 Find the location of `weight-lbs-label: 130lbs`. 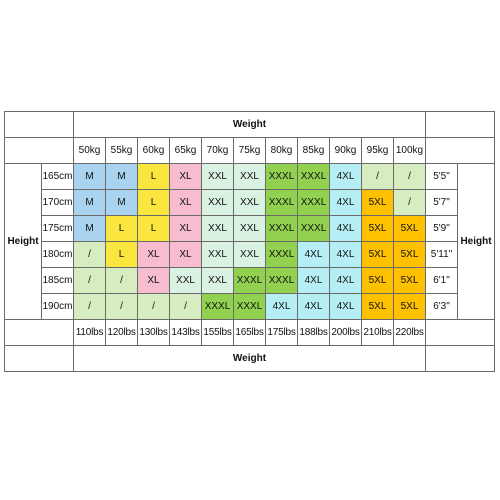

weight-lbs-label: 130lbs is located at coordinates (153, 332).